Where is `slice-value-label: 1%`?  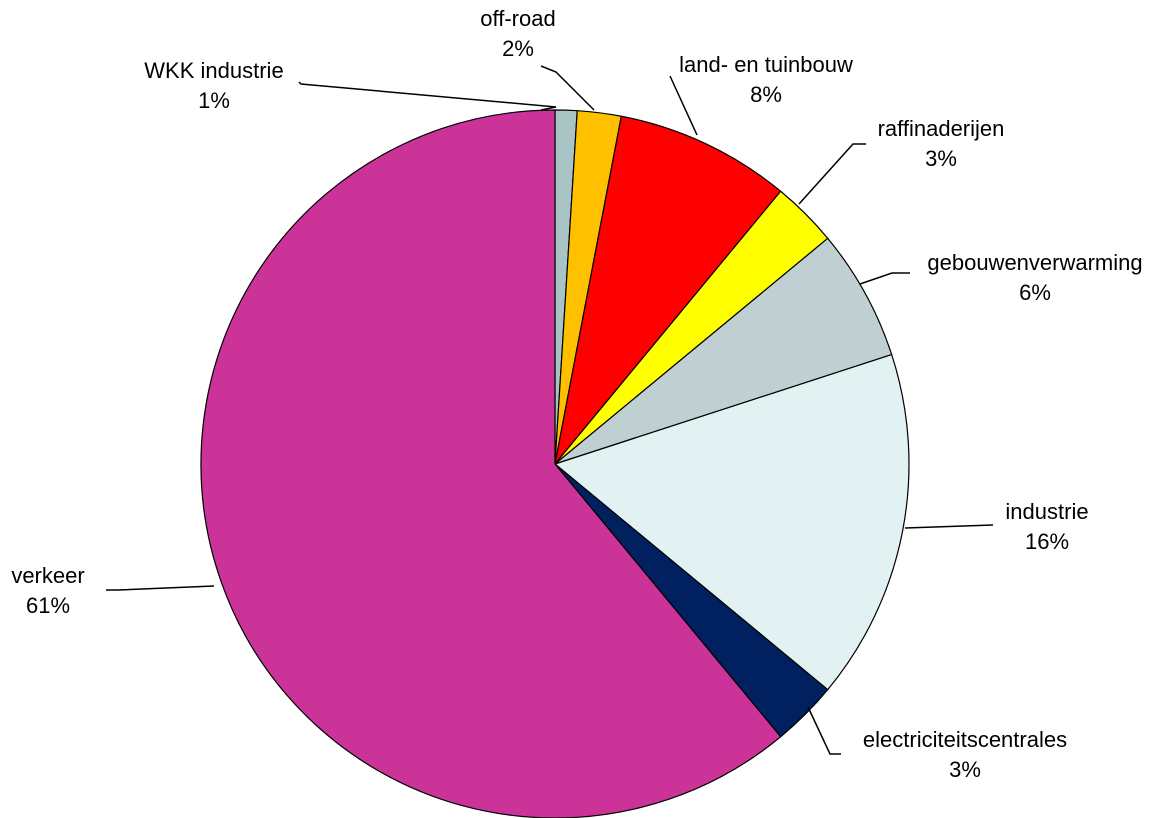
slice-value-label: 1% is located at coordinates (214, 100).